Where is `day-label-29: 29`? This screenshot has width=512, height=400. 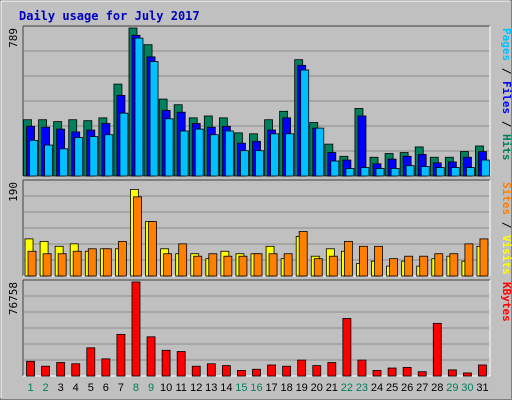
day-label-29: 29 is located at coordinates (452, 388).